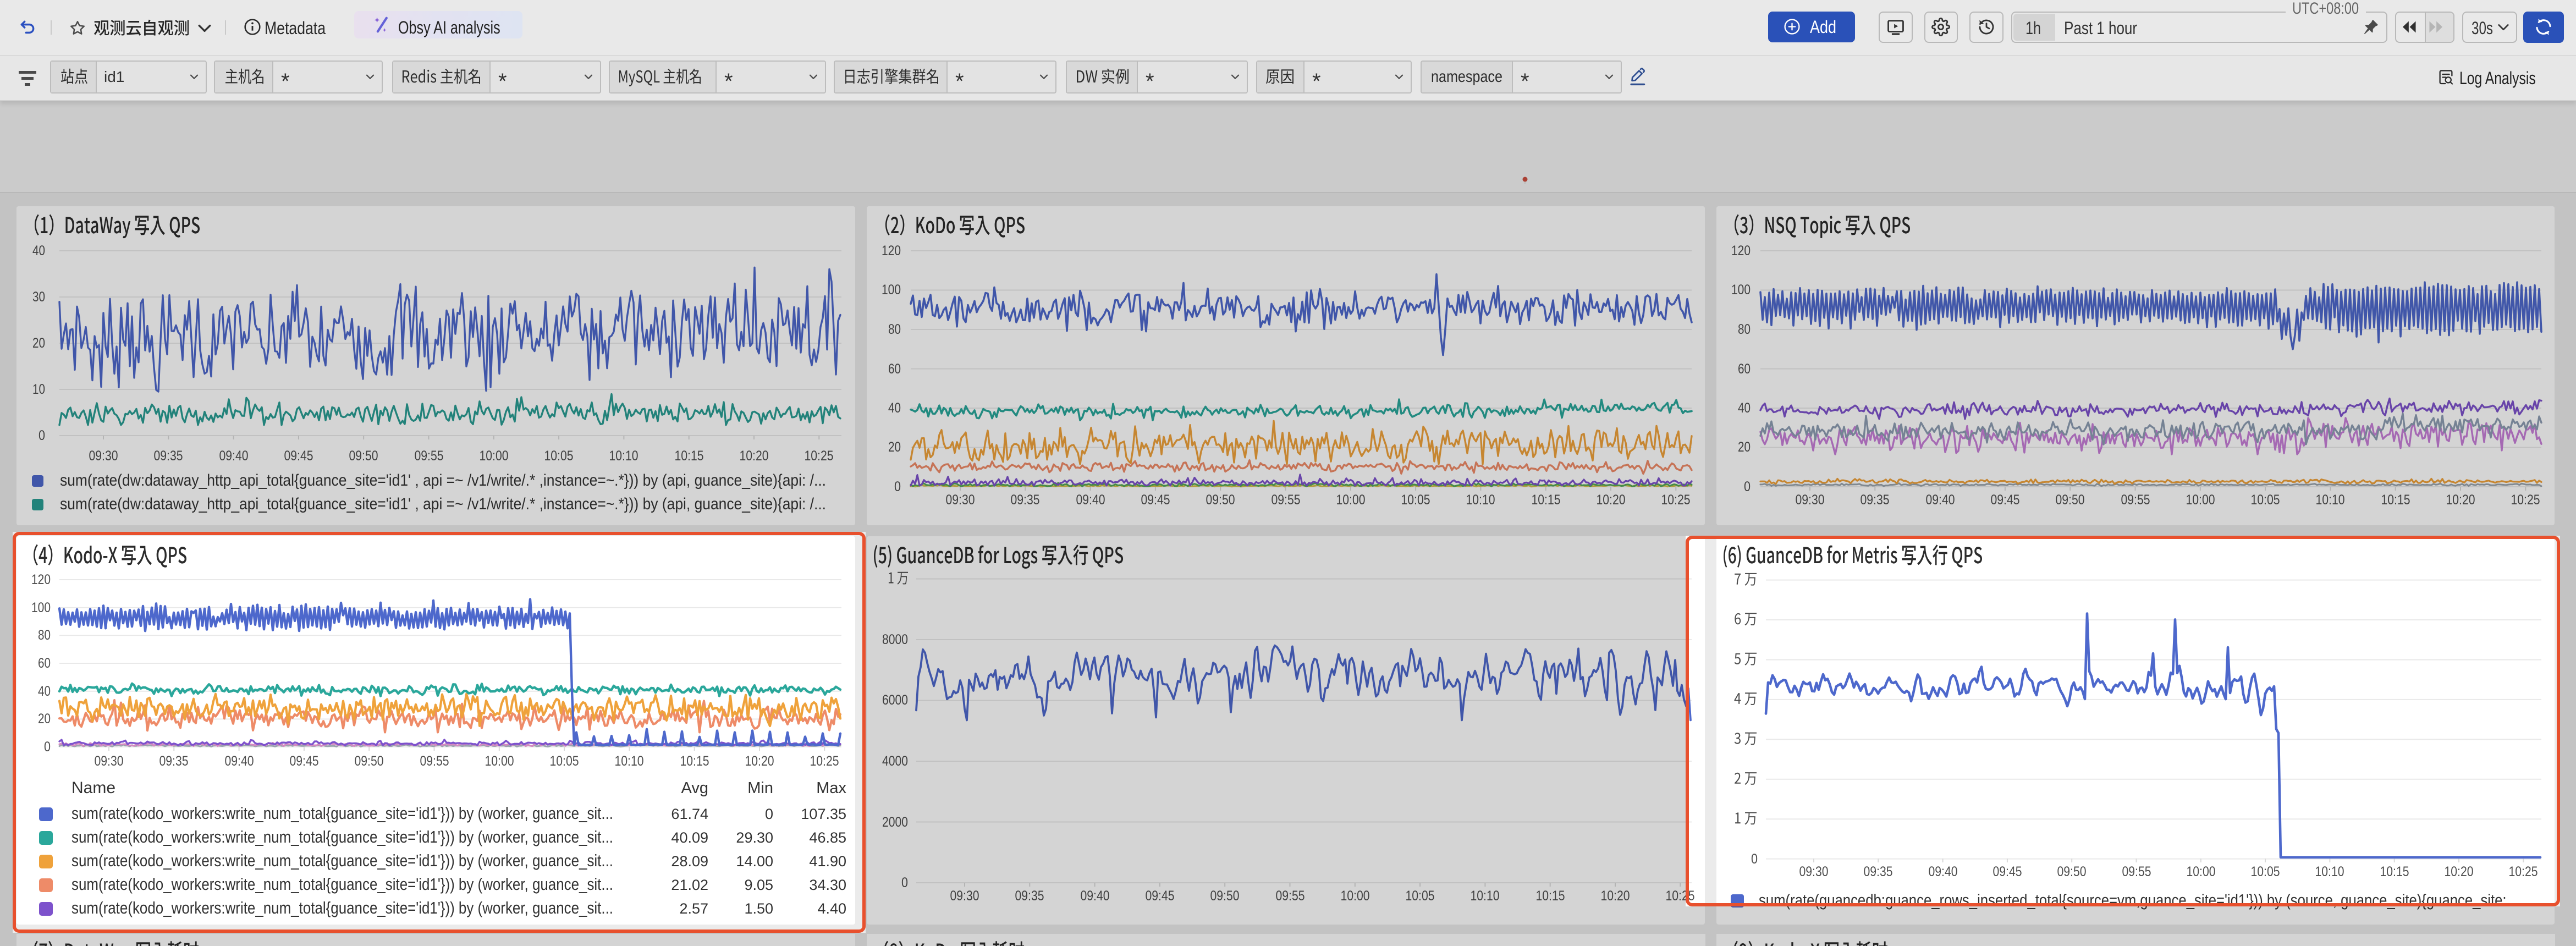 The height and width of the screenshot is (946, 2576). I want to click on svg-text: 1.50, so click(758, 908).